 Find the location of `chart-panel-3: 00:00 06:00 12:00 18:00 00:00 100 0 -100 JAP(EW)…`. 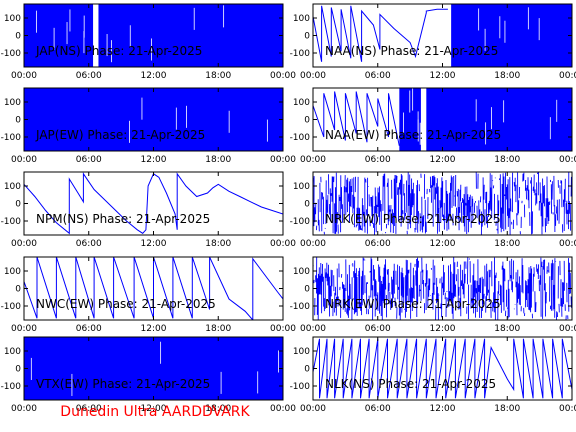

chart-panel-3: 00:00 06:00 12:00 18:00 00:00 100 0 -100 JAP(EW)… is located at coordinates (148, 126).